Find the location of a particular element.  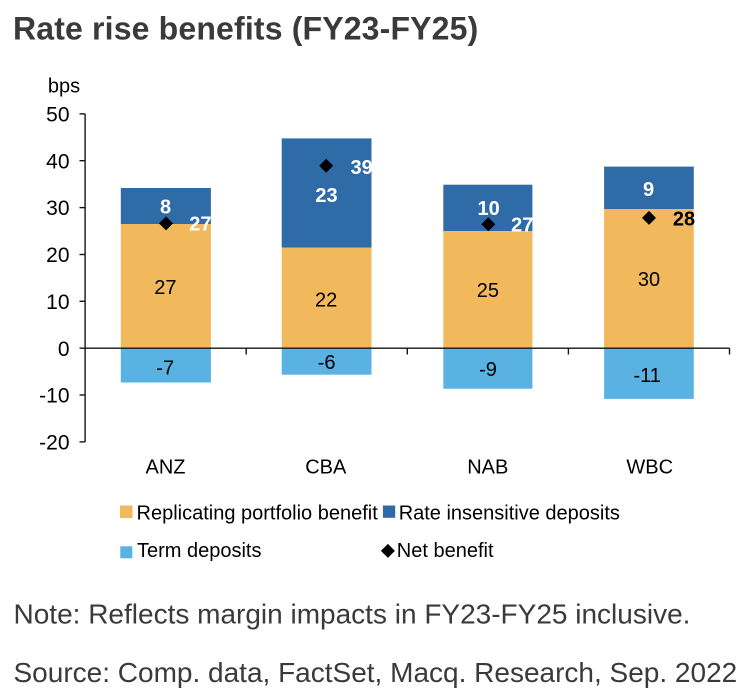

svg-text: Term deposits is located at coordinates (199, 551).